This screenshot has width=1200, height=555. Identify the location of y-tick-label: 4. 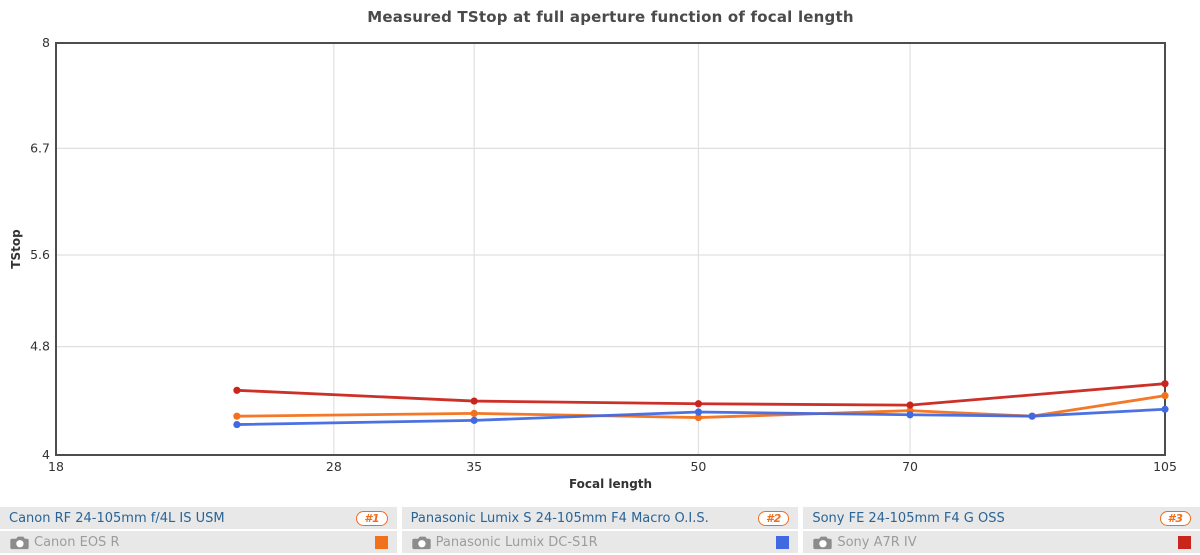
(46, 454).